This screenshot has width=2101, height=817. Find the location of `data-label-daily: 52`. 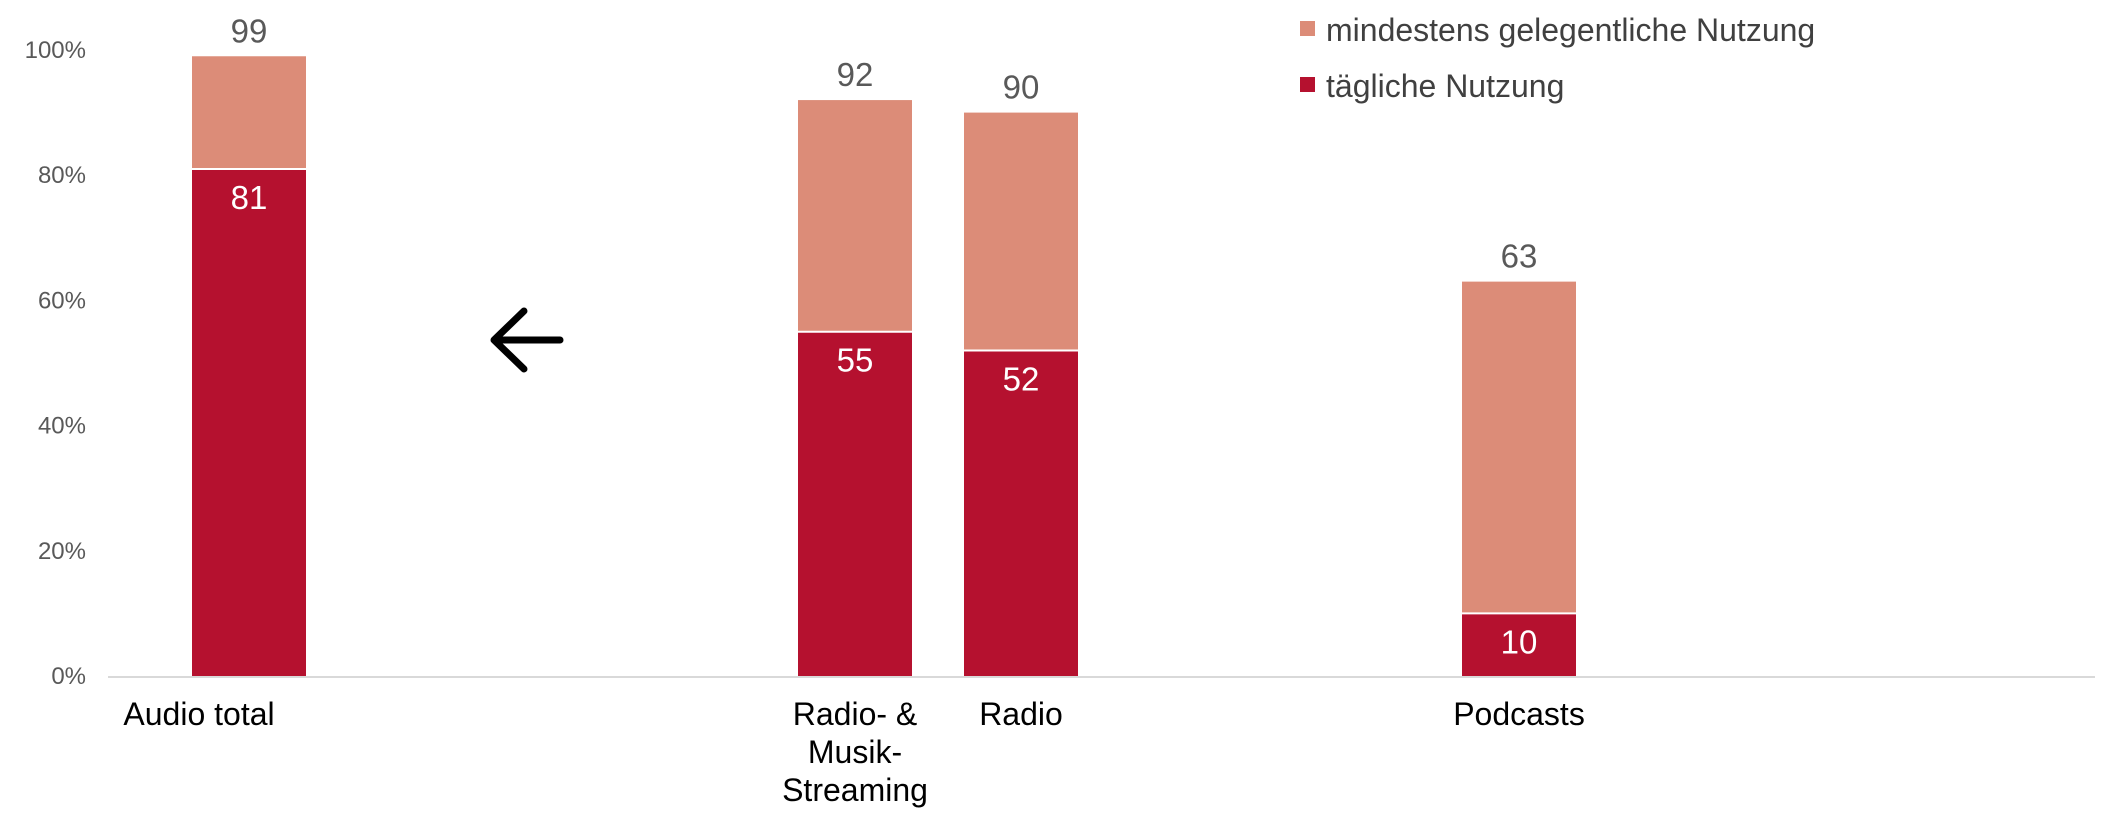

data-label-daily: 52 is located at coordinates (1021, 378).